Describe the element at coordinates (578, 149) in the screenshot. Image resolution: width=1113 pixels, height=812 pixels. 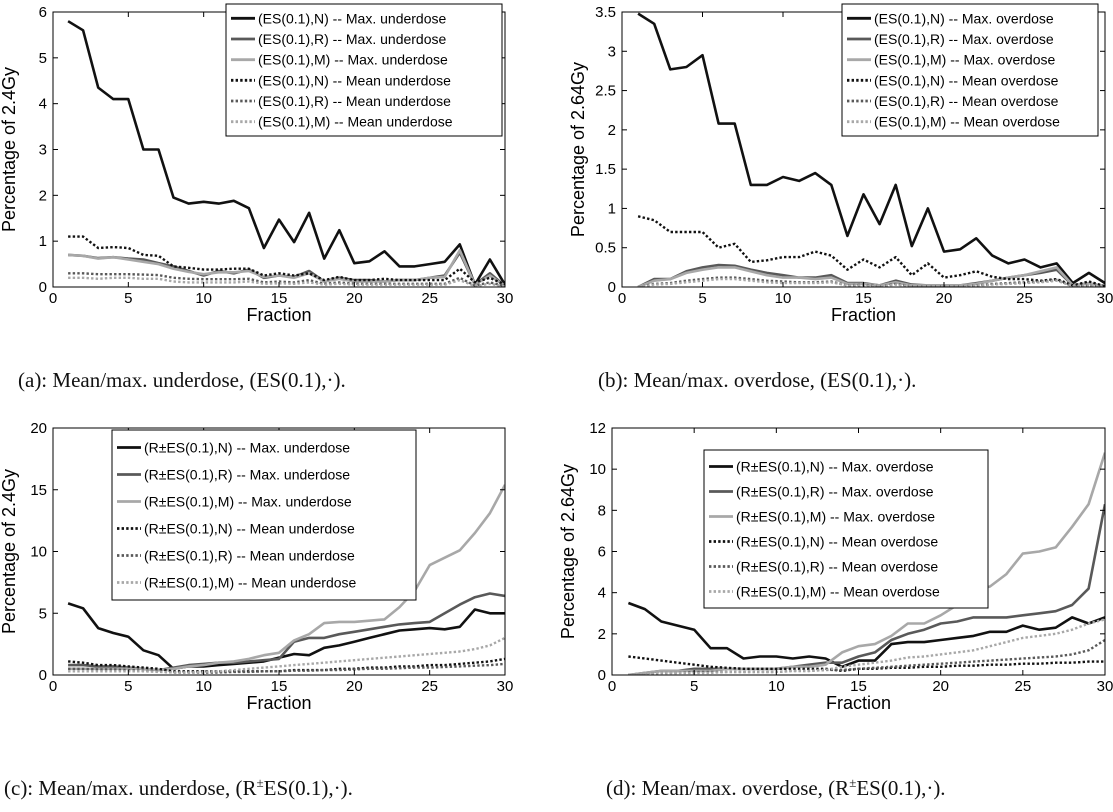
I see `y-axis-label: Percentage of 2.64Gy` at that location.